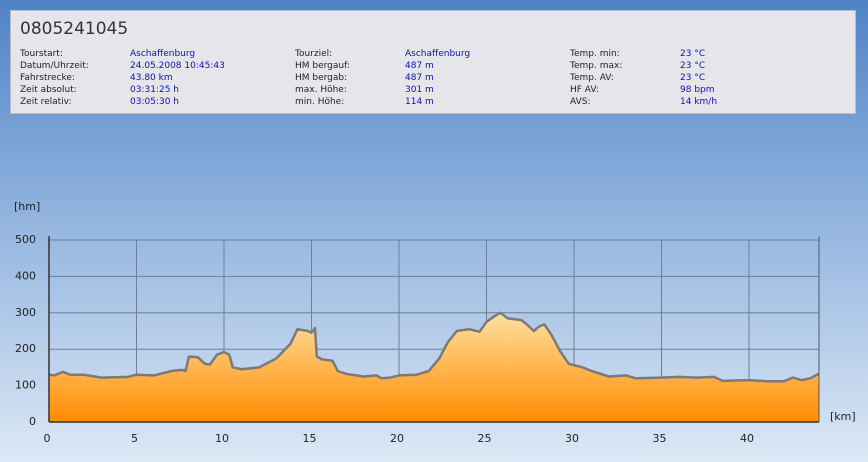 This screenshot has height=462, width=868. Describe the element at coordinates (419, 102) in the screenshot. I see `info-value: 114 m` at that location.